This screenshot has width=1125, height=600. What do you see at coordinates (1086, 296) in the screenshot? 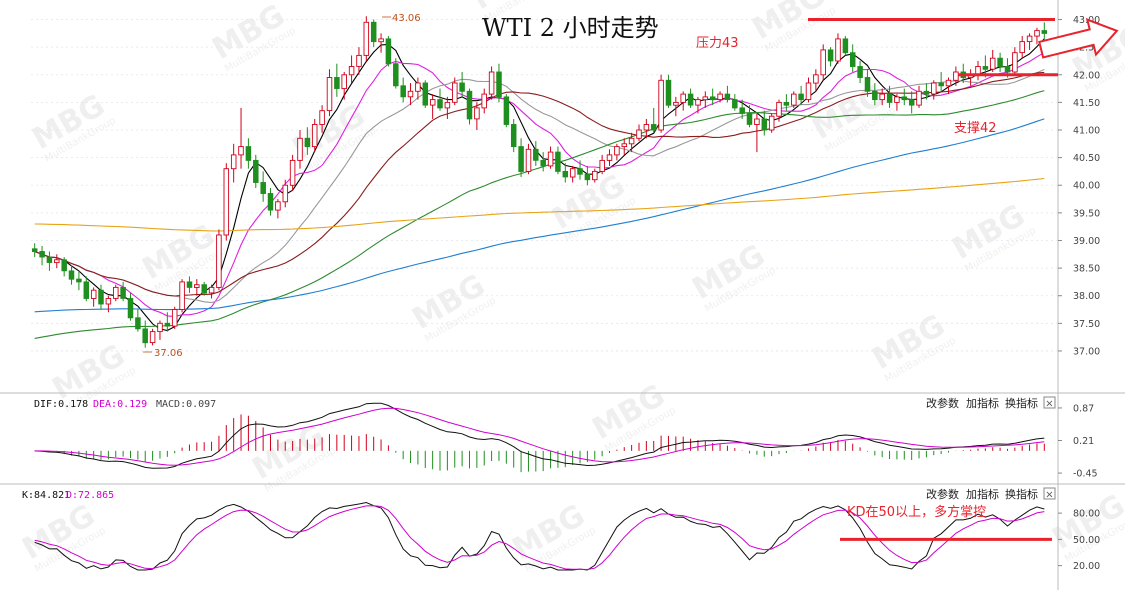
I see `price-tick-label: 38.00` at bounding box center [1086, 296].